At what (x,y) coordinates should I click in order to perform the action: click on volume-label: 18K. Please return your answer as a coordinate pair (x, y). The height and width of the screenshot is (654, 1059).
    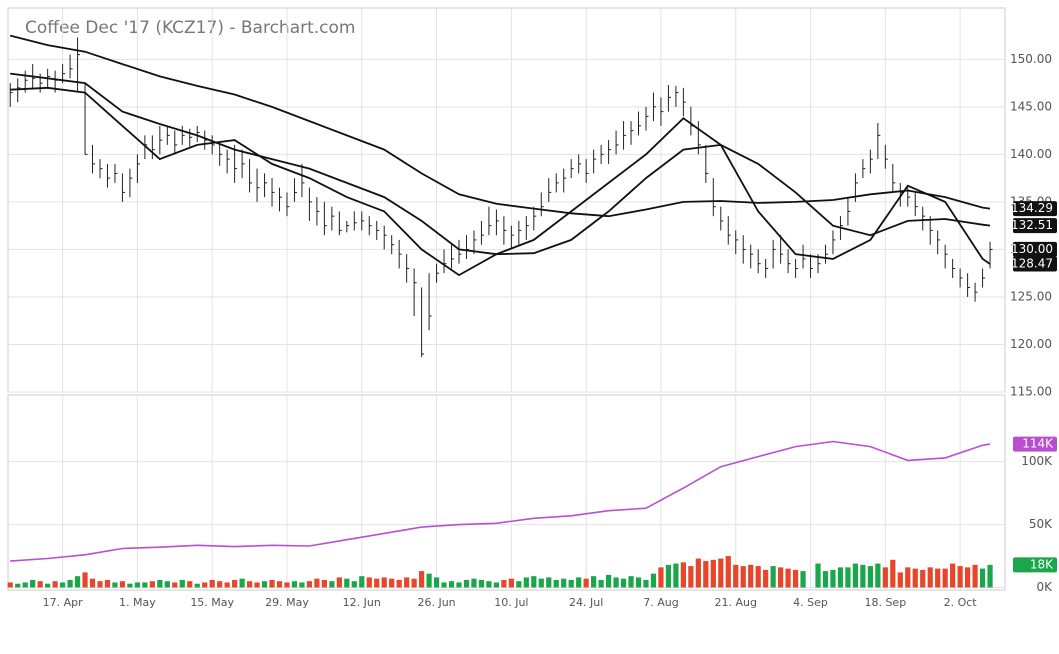
    Looking at the image, I should click on (1042, 564).